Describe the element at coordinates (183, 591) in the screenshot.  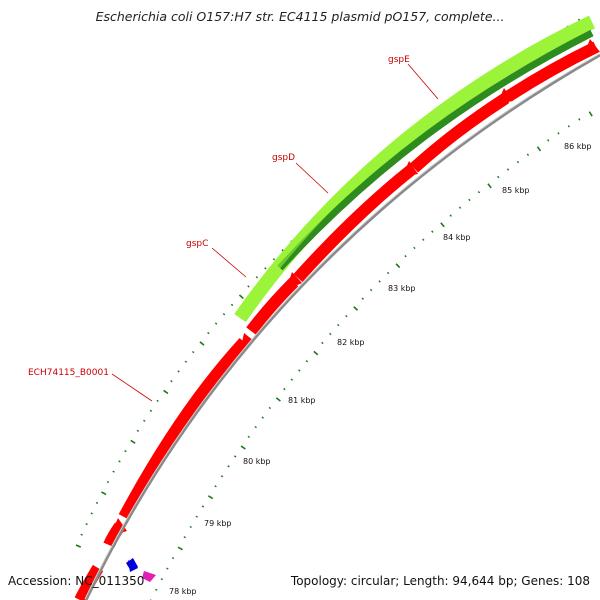
I see `kbp-label: 78 kbp` at that location.